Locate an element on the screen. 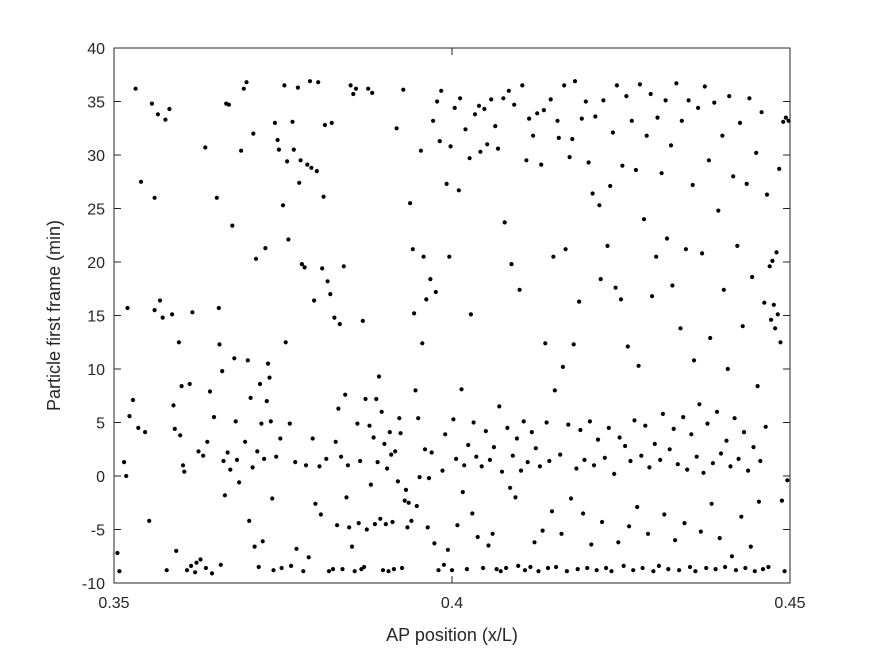  x-axis-label: AP position (x/L) is located at coordinates (452, 635).